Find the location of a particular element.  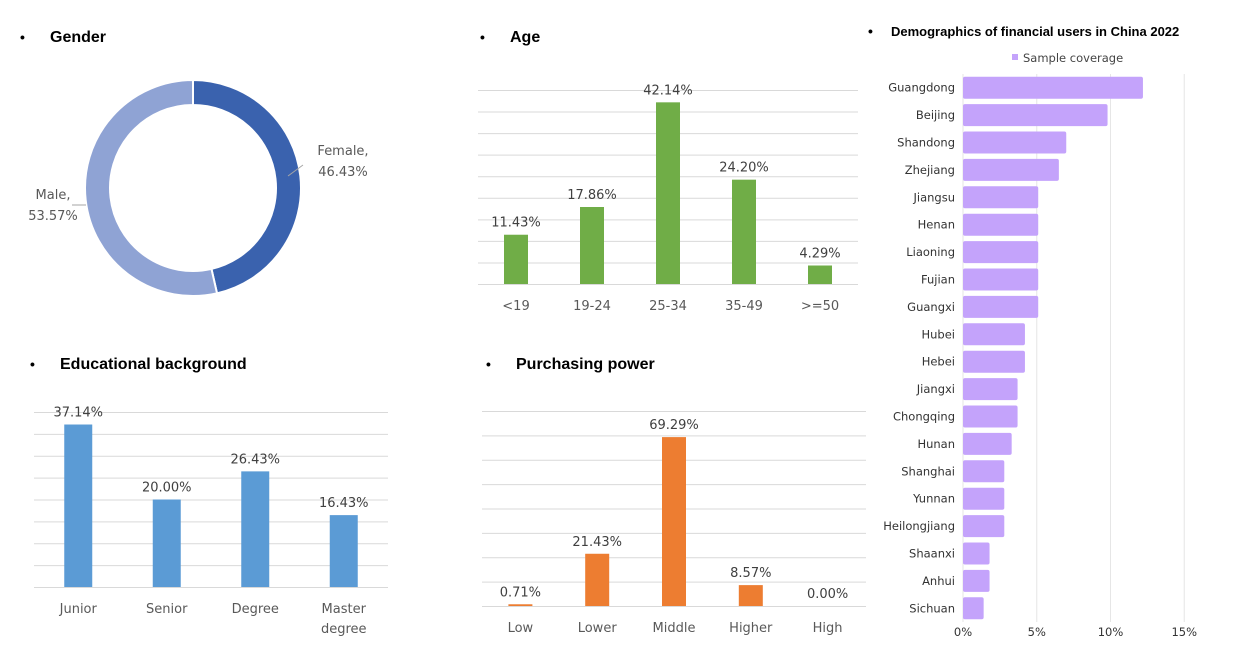

category-label: degree is located at coordinates (344, 629).